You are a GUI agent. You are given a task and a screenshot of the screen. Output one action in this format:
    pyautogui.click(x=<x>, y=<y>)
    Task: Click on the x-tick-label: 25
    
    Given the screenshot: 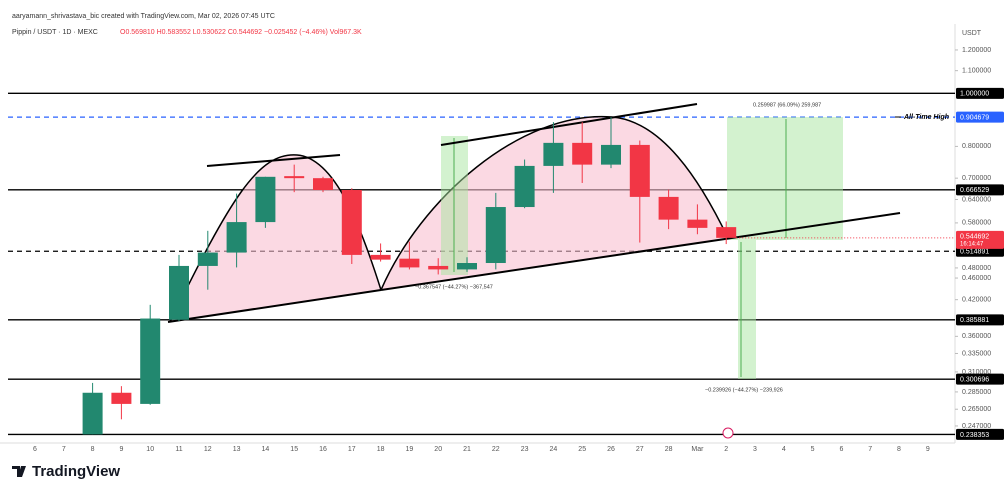 What is the action you would take?
    pyautogui.click(x=582, y=449)
    